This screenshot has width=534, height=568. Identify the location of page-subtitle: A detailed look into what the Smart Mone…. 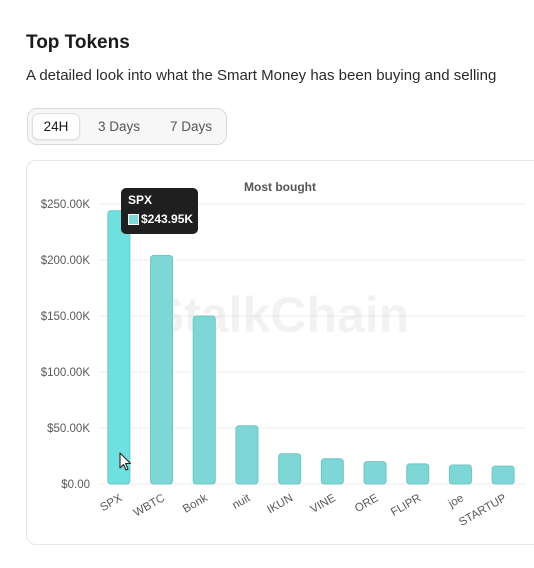
(261, 75).